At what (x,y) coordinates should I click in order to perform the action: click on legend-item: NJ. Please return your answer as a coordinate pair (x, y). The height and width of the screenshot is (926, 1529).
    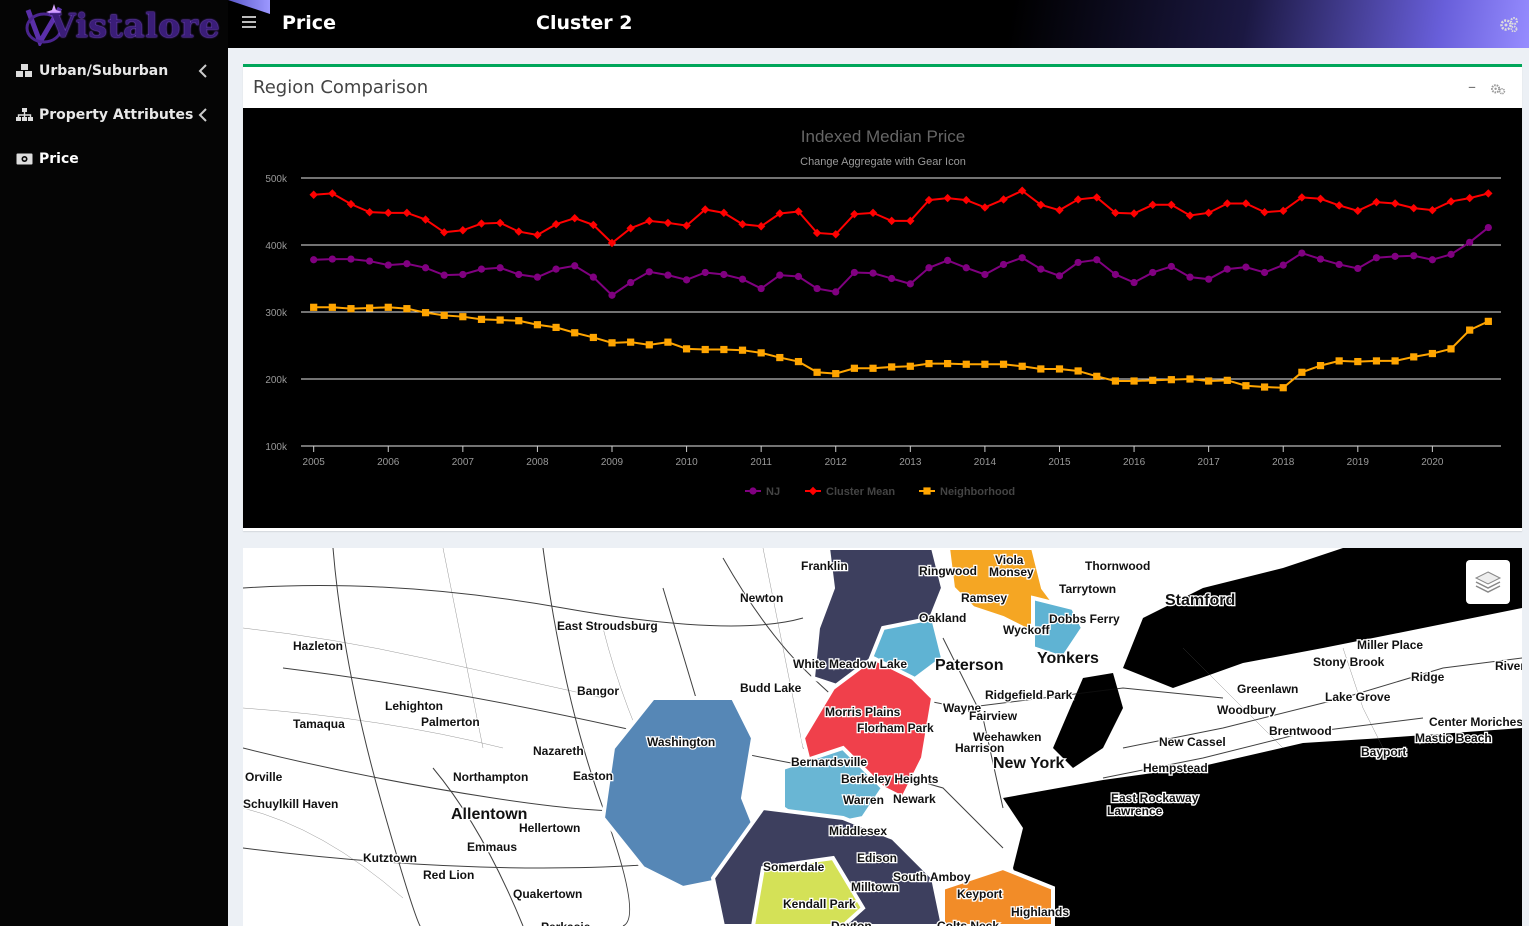
    Looking at the image, I should click on (773, 492).